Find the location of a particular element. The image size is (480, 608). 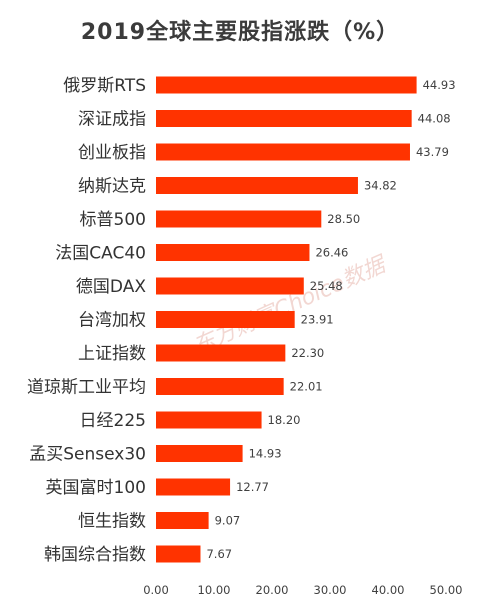

x-tick-label: 10.00 is located at coordinates (214, 590).